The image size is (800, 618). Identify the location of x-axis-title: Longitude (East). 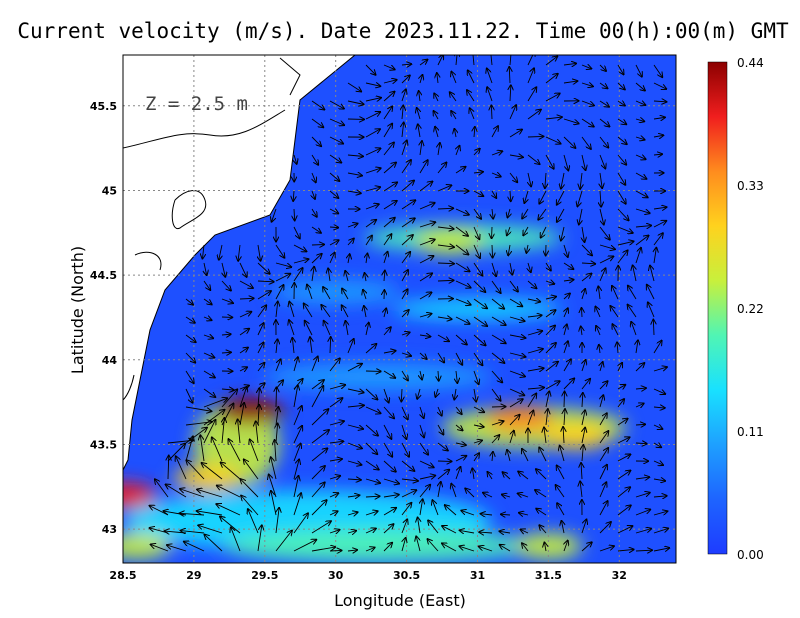
(400, 600).